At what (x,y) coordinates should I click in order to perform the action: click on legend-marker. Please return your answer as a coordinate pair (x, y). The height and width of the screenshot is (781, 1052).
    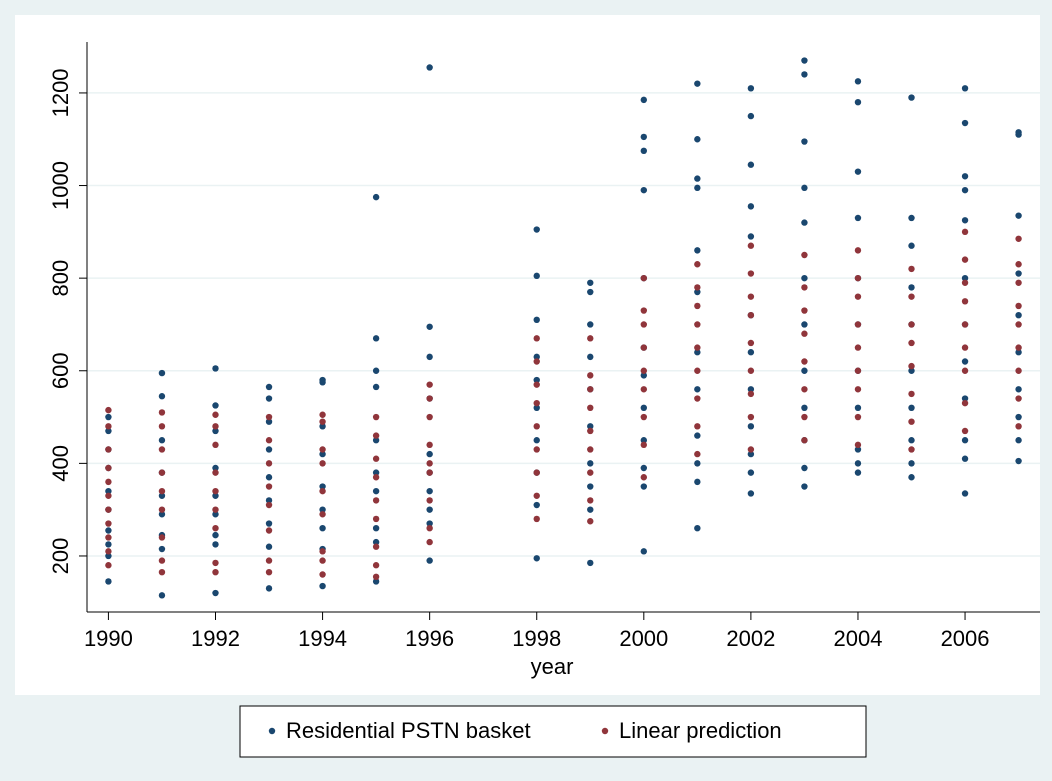
    Looking at the image, I should click on (272, 731).